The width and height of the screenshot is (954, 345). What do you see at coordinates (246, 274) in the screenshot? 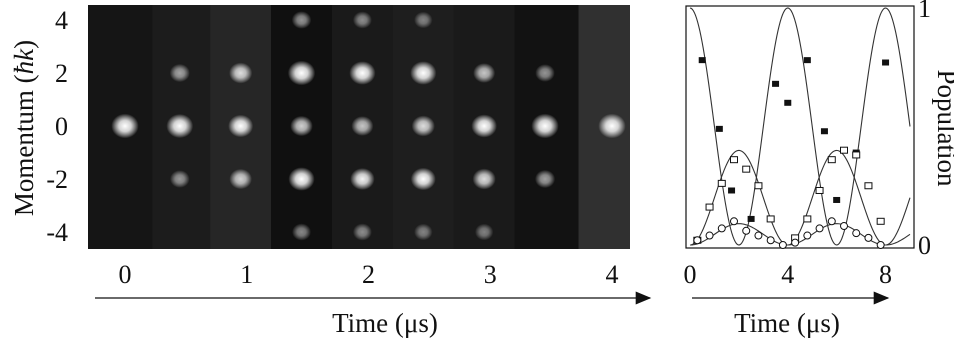
I see `time-tick-label: 1` at bounding box center [246, 274].